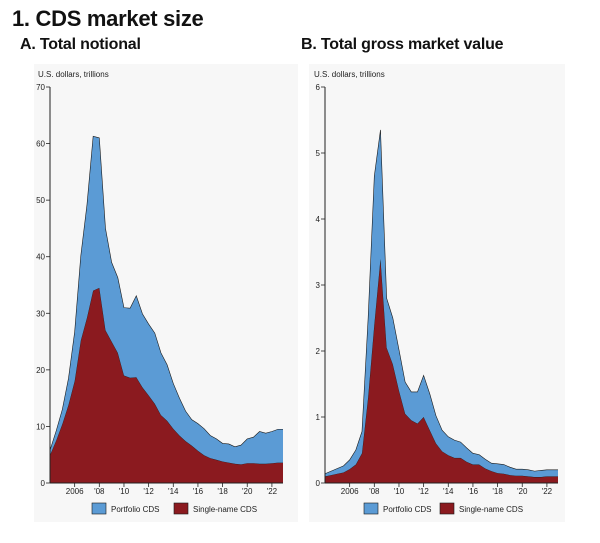 The width and height of the screenshot is (600, 543). What do you see at coordinates (40, 200) in the screenshot?
I see `y-tick-label: 50` at bounding box center [40, 200].